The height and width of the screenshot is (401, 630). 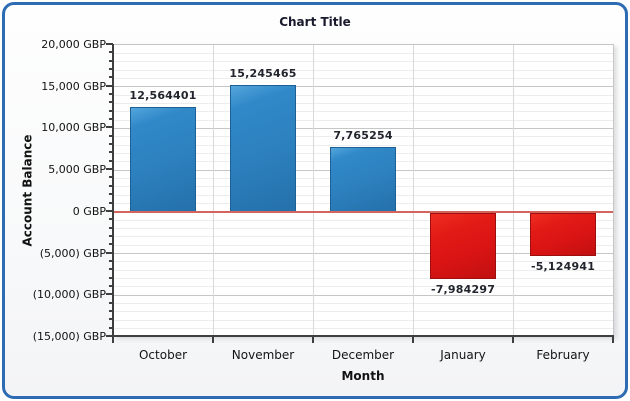 I want to click on y-tick-label: (15,000) GBP, so click(x=69, y=336).